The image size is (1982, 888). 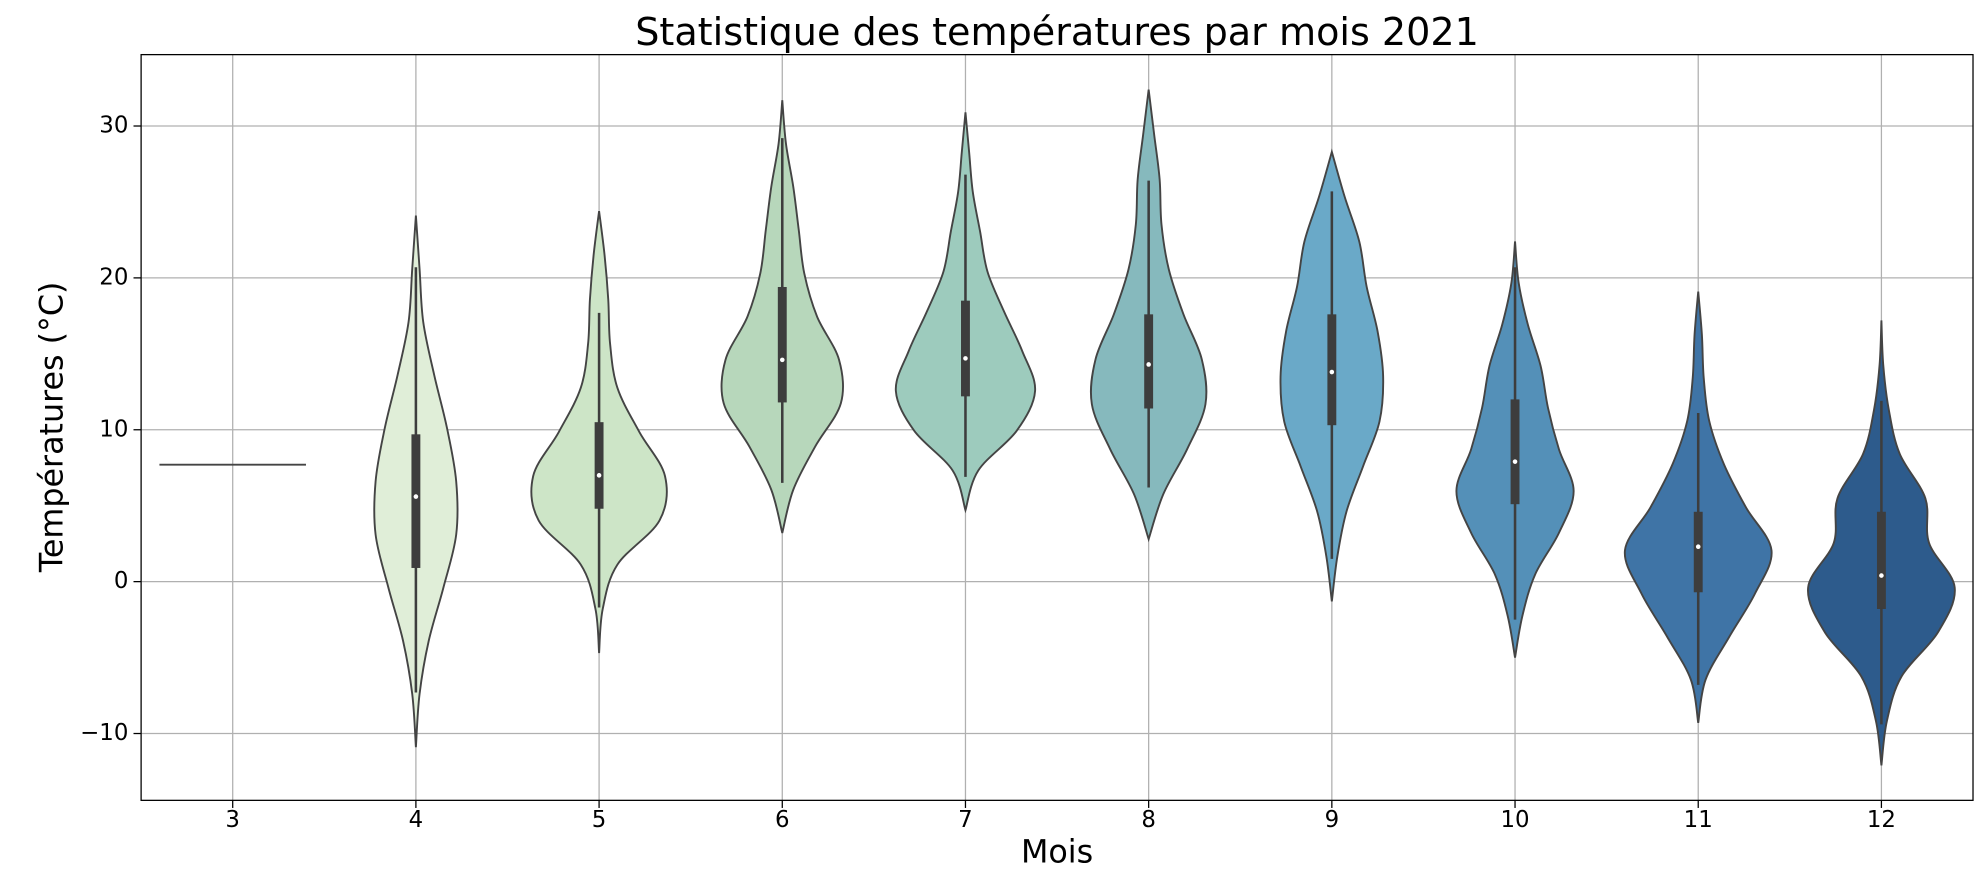 I want to click on x-tick-label: 8, so click(x=1148, y=820).